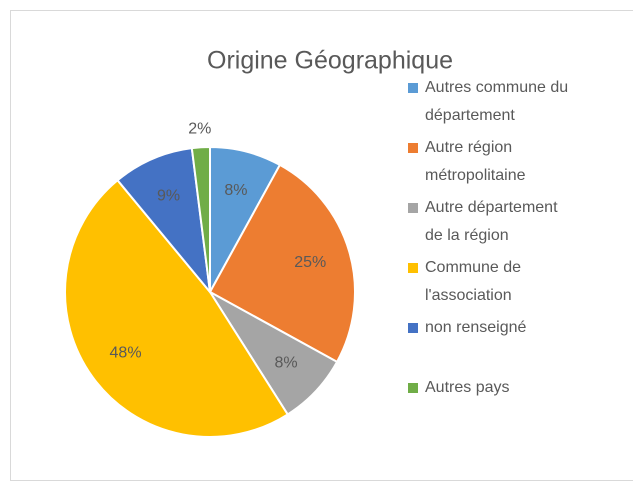  What do you see at coordinates (470, 115) in the screenshot?
I see `legend-line: département` at bounding box center [470, 115].